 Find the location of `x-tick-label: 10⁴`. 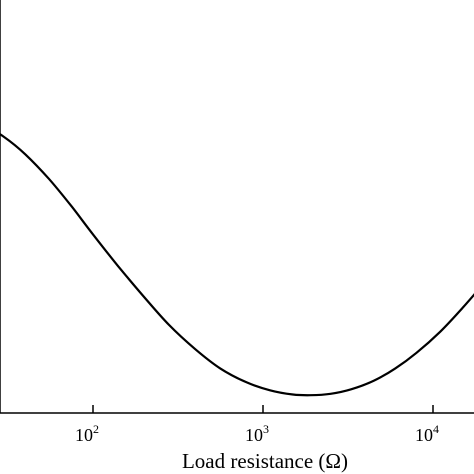

x-tick-label: 10⁴ is located at coordinates (427, 433).